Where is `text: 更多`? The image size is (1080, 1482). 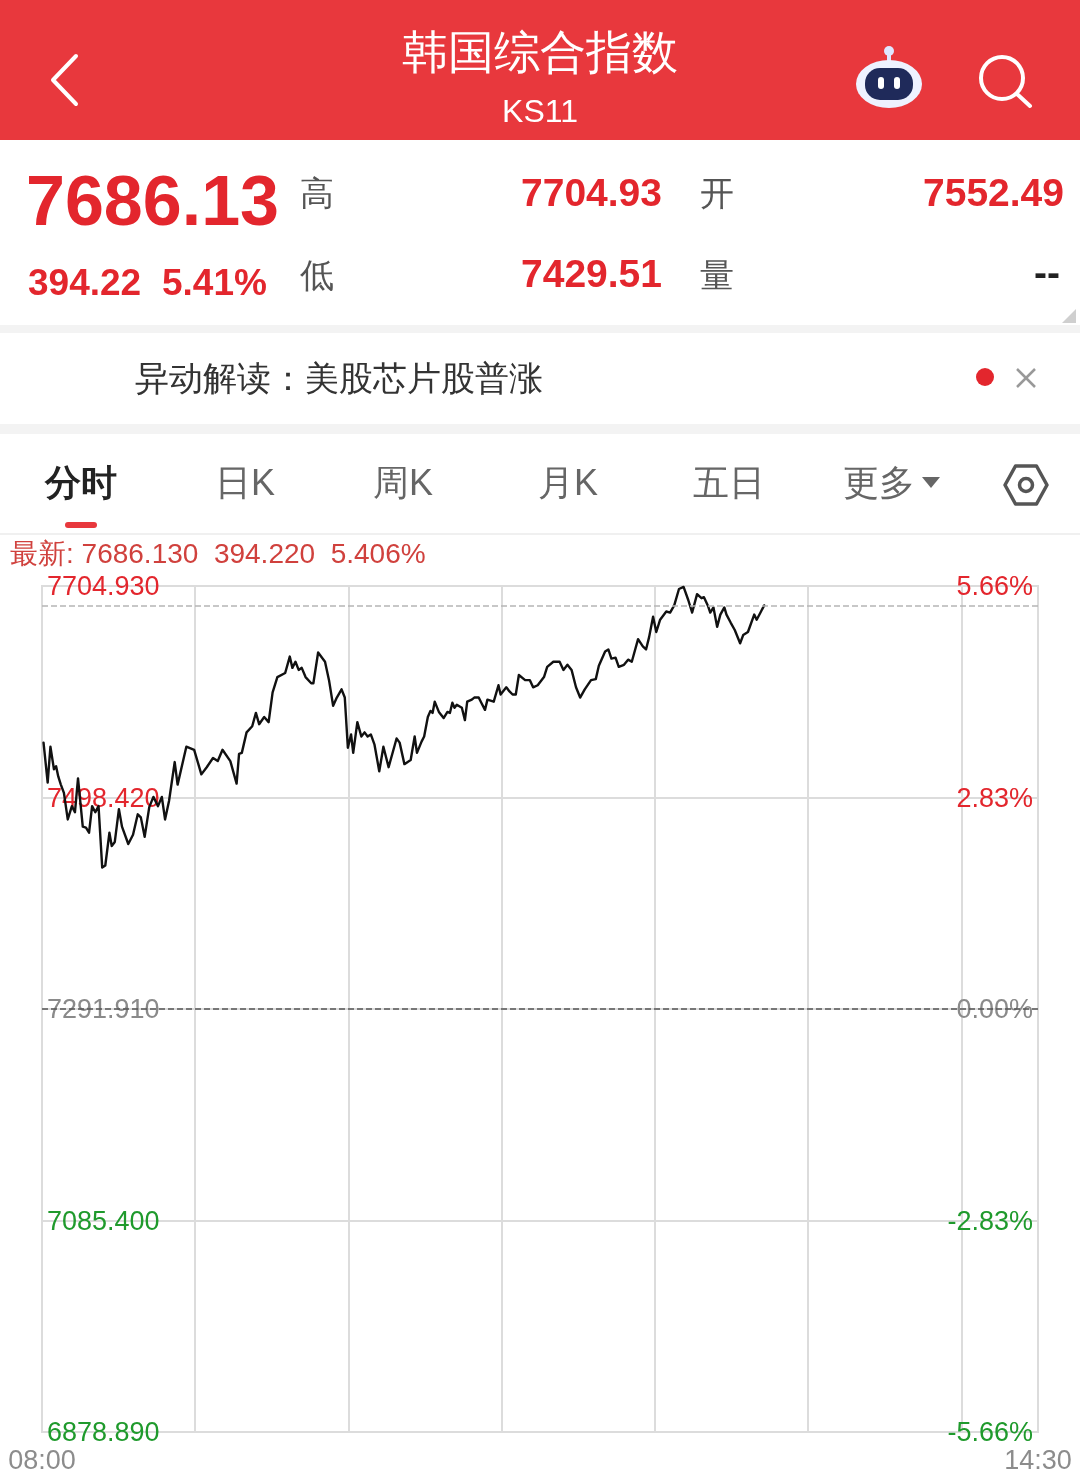 text: 更多 is located at coordinates (879, 482).